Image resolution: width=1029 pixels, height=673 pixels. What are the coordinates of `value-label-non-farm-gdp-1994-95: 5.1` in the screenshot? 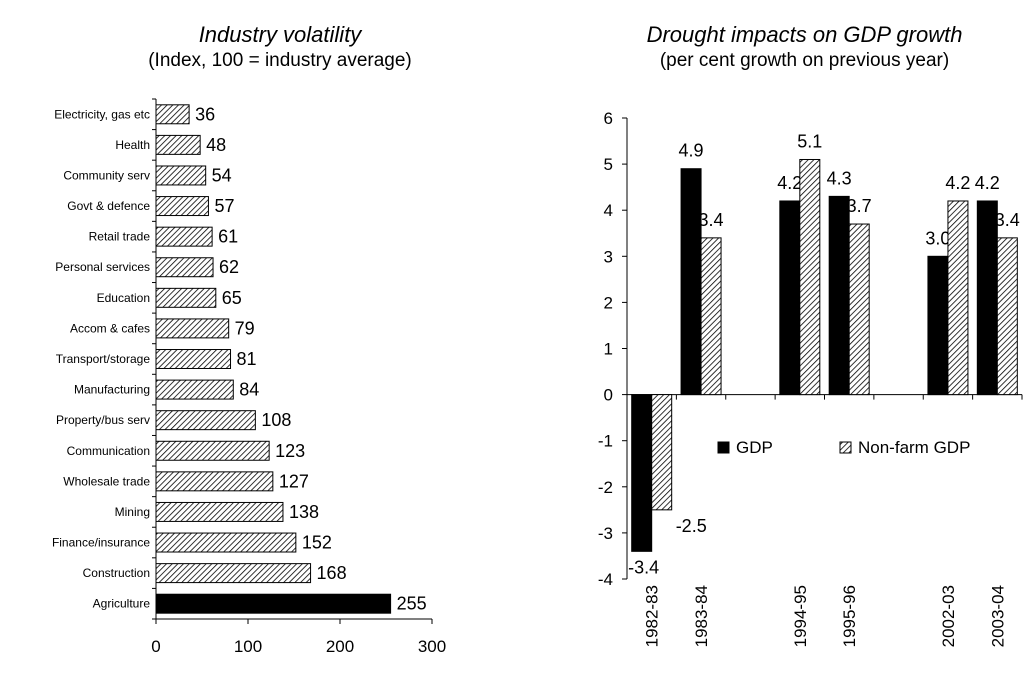 It's located at (809, 141).